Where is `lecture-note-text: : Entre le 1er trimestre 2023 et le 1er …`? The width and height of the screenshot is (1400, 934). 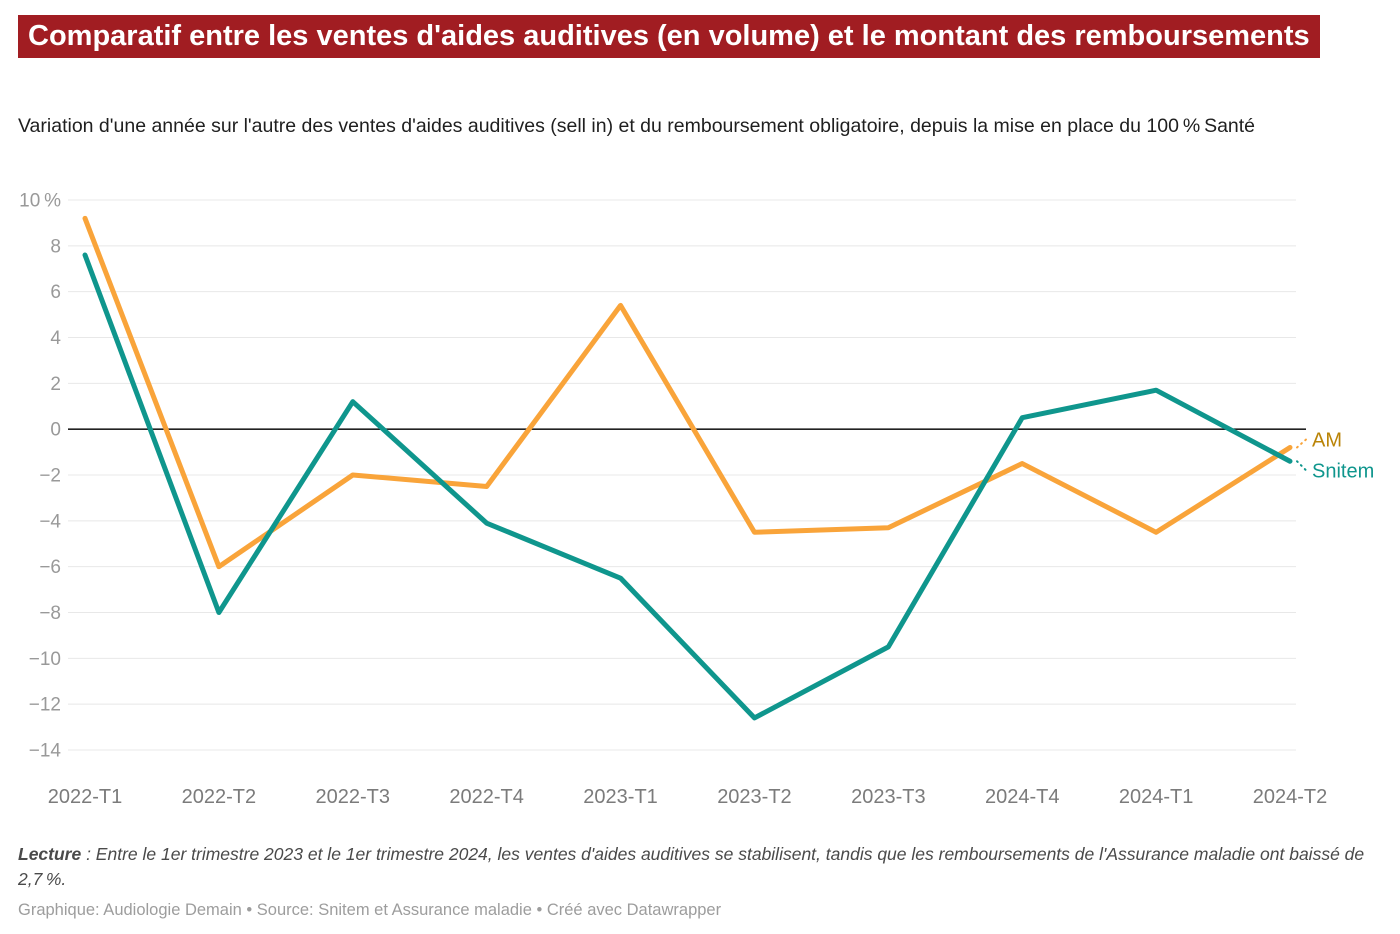
lecture-note-text: : Entre le 1er trimestre 2023 et le 1er … is located at coordinates (691, 866).